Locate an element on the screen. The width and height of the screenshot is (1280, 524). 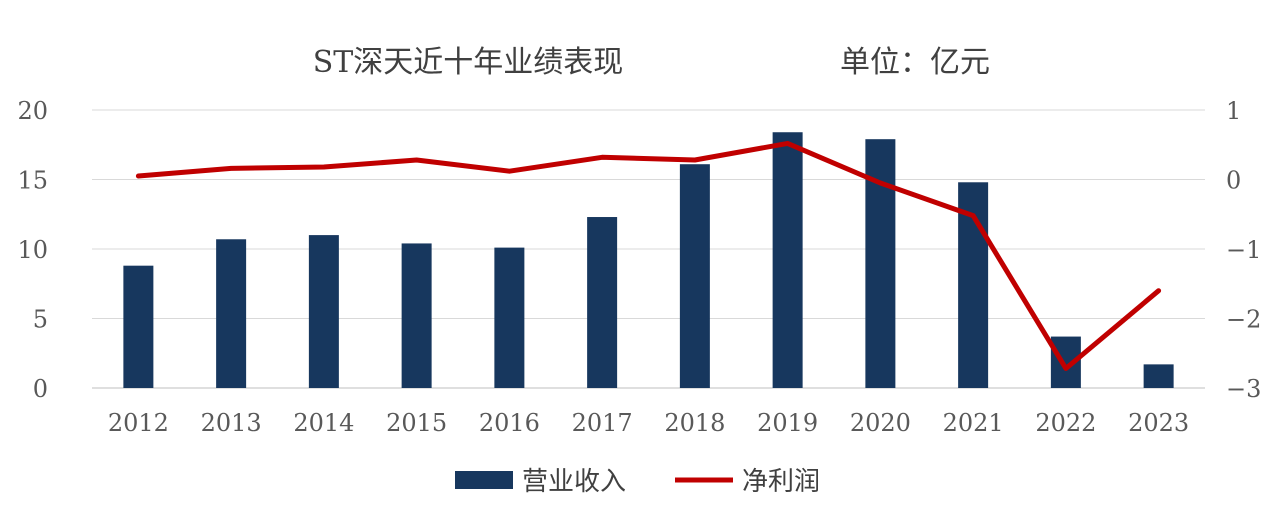
right-tick-label: −3 is located at coordinates (1243, 389).